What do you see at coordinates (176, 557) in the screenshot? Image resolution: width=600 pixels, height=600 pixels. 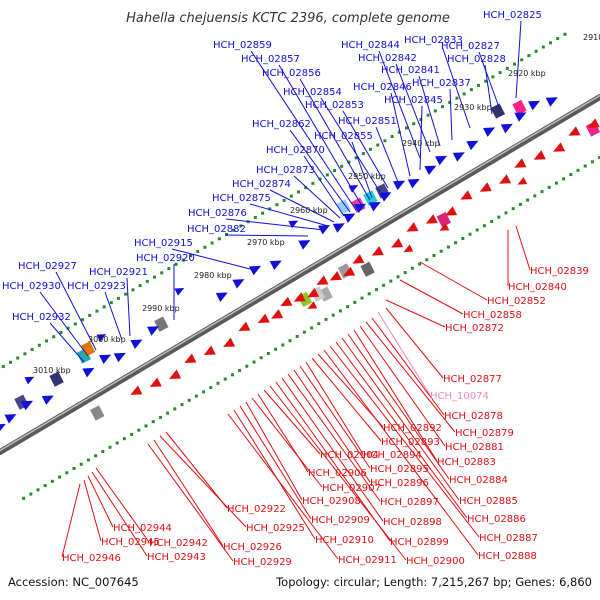 I see `gene-label: HCH_02943` at bounding box center [176, 557].